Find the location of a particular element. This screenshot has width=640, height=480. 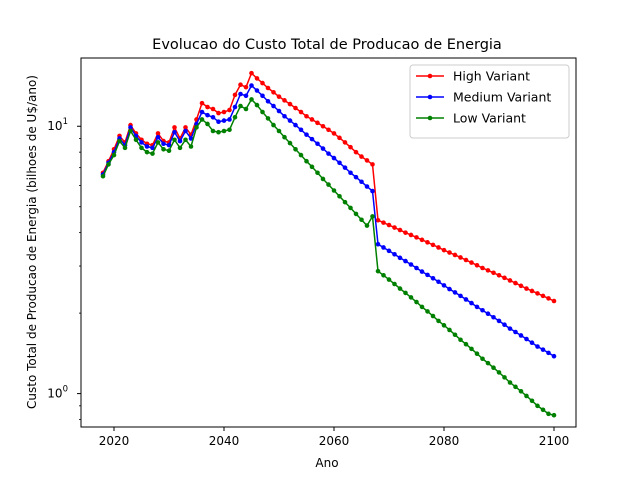

legend-item-medium-variant: Medium Variant is located at coordinates (483, 97).